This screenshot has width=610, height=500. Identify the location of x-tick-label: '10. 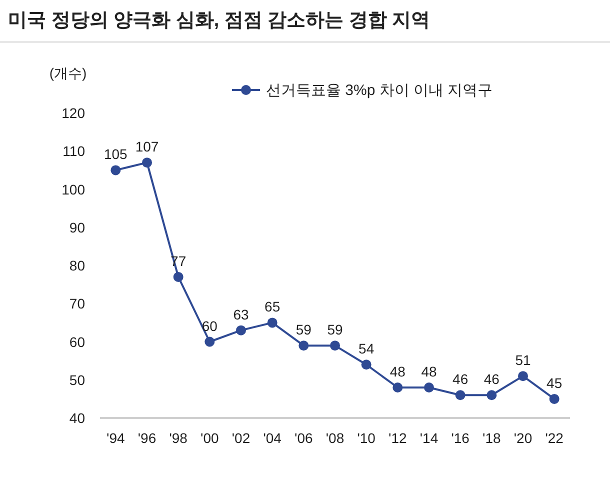
(366, 438).